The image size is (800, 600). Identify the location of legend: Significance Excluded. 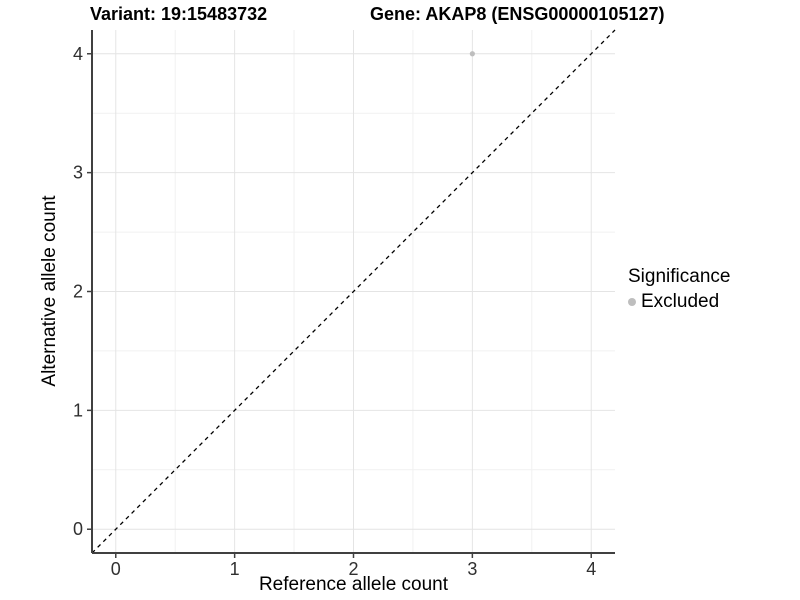
(679, 289).